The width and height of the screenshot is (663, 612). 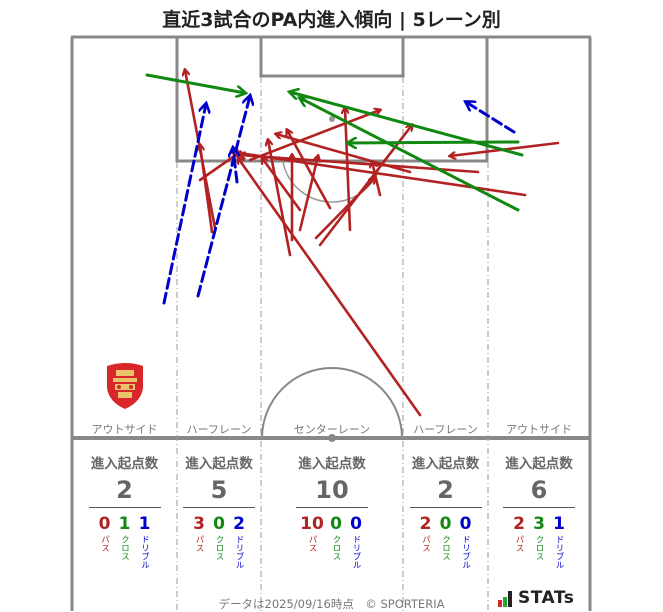 I want to click on lane-stats-outside-left: 進入起点数 2 0 パス 1 クロス 1 ドリブル, so click(x=124, y=510).